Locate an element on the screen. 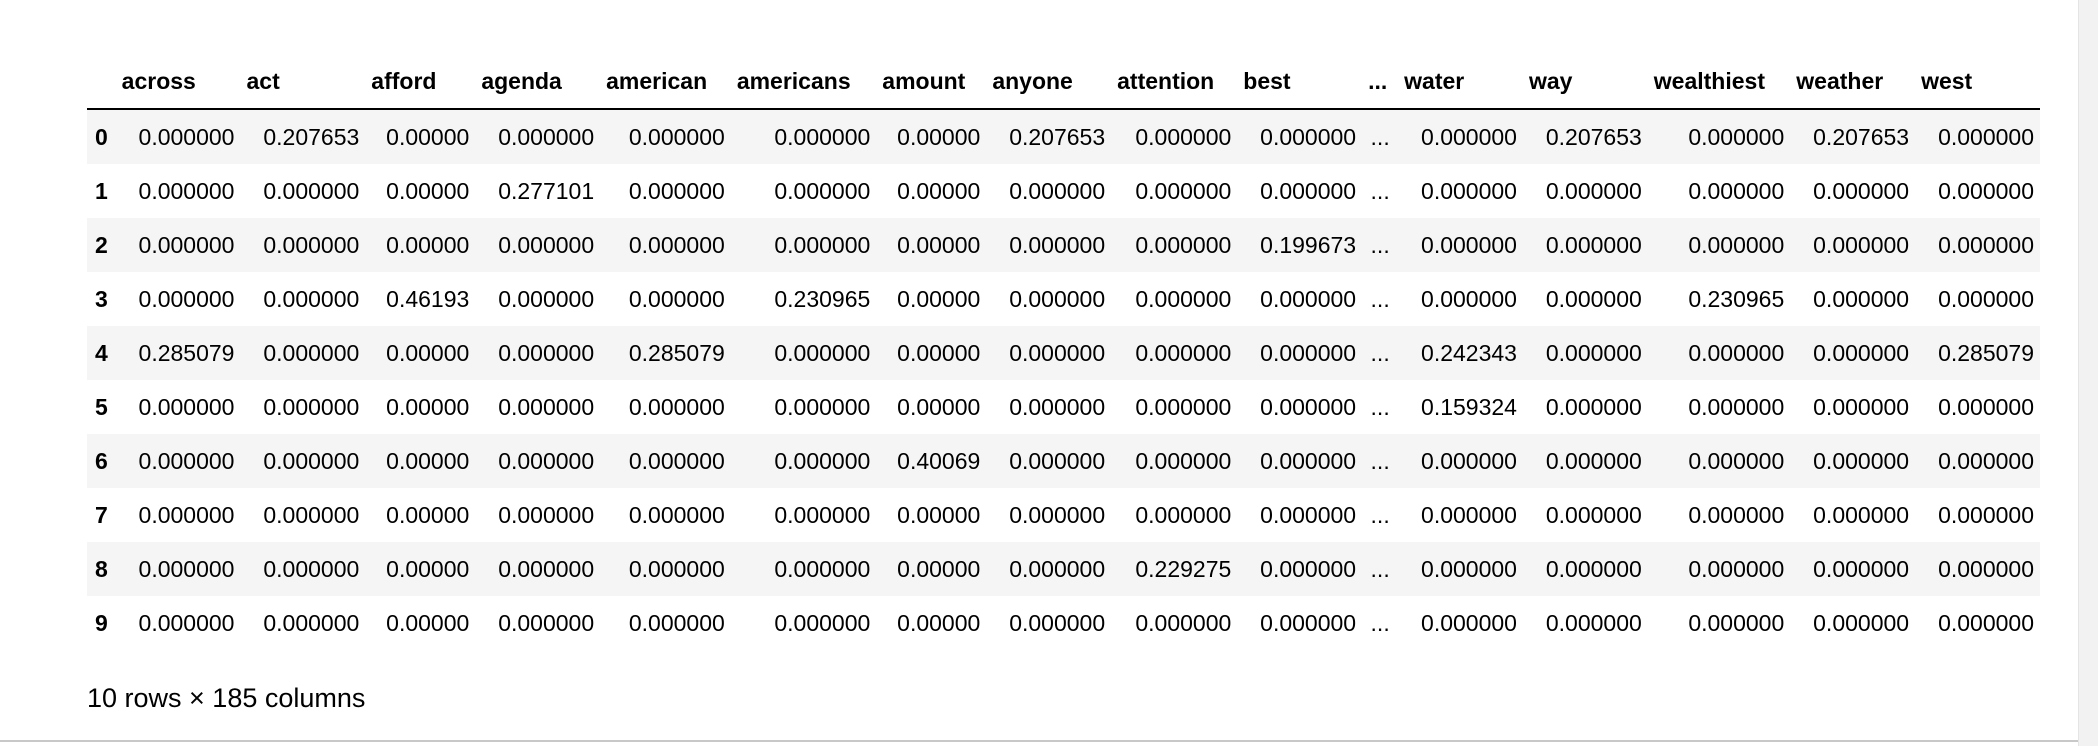  table-cell: 0.285079 is located at coordinates (186, 352).